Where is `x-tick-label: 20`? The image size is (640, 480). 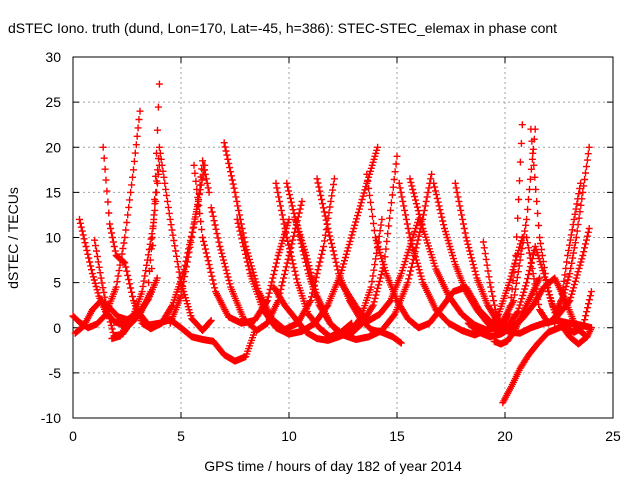
x-tick-label: 20 is located at coordinates (505, 436).